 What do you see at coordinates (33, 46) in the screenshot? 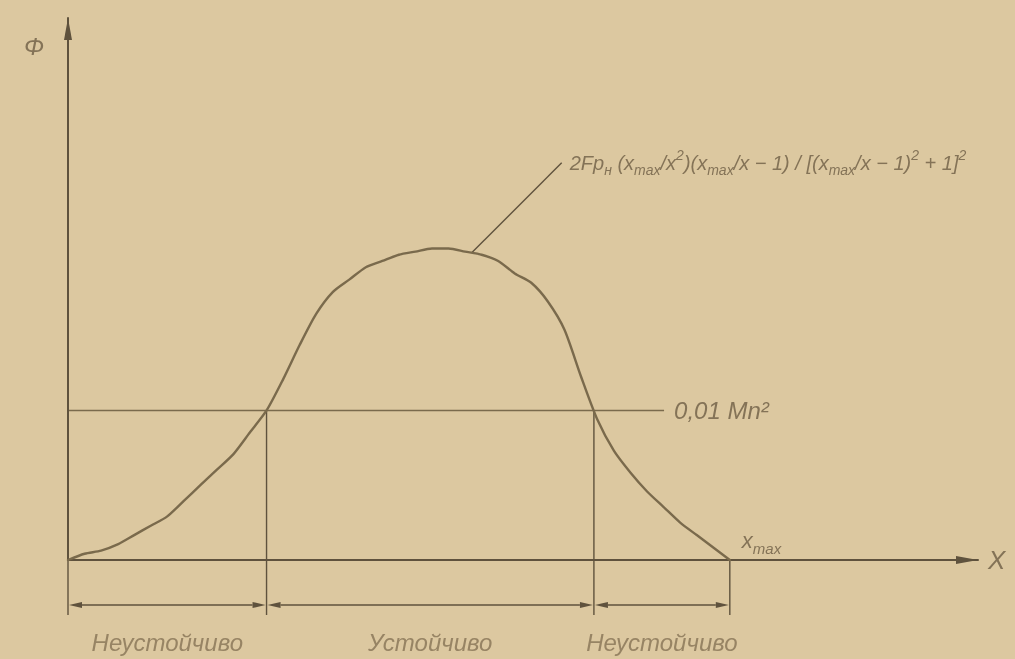
I see `text: Φ` at bounding box center [33, 46].